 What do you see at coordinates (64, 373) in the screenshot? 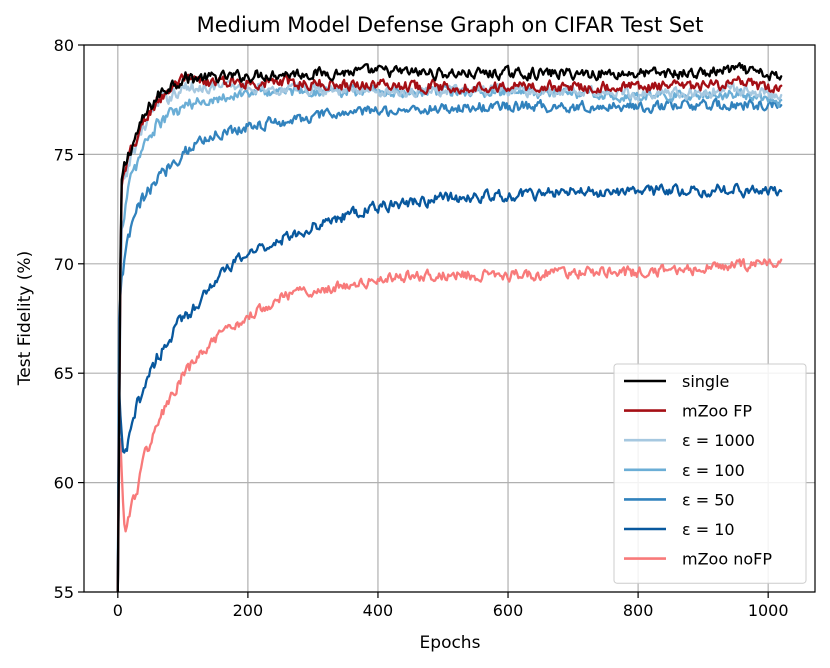
I see `y-tick-label: 65` at bounding box center [64, 373].